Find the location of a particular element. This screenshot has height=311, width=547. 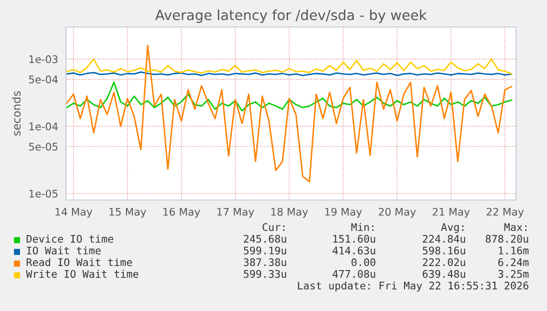

text: Avg: is located at coordinates (452, 228).